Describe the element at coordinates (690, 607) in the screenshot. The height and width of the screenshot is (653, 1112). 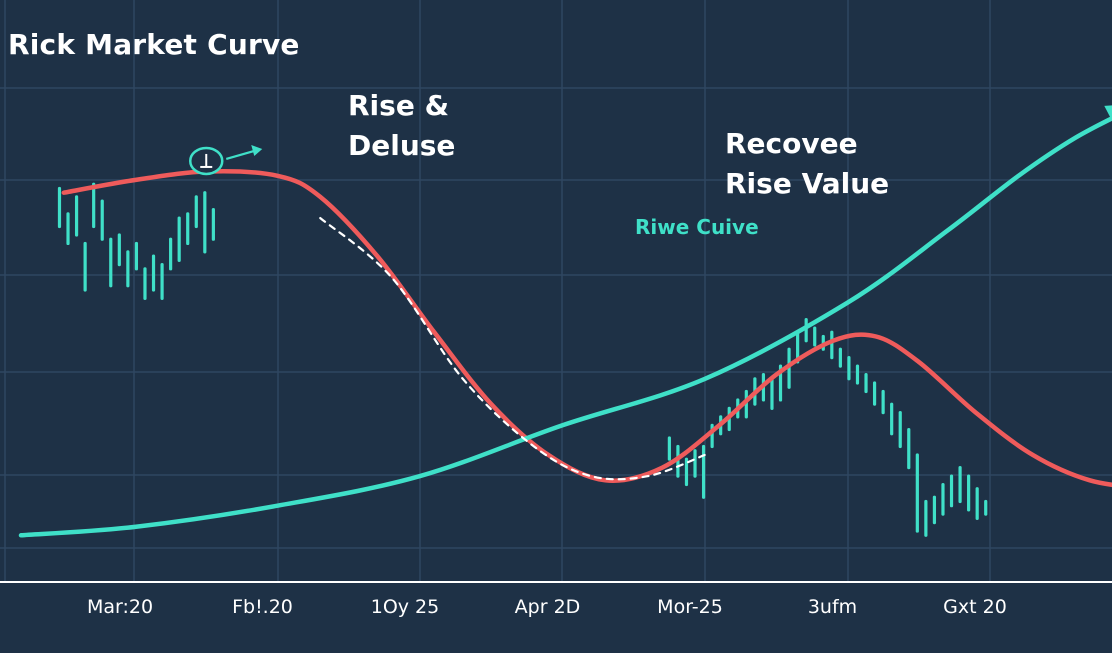
I see `x-tick-label: Mor-25` at that location.